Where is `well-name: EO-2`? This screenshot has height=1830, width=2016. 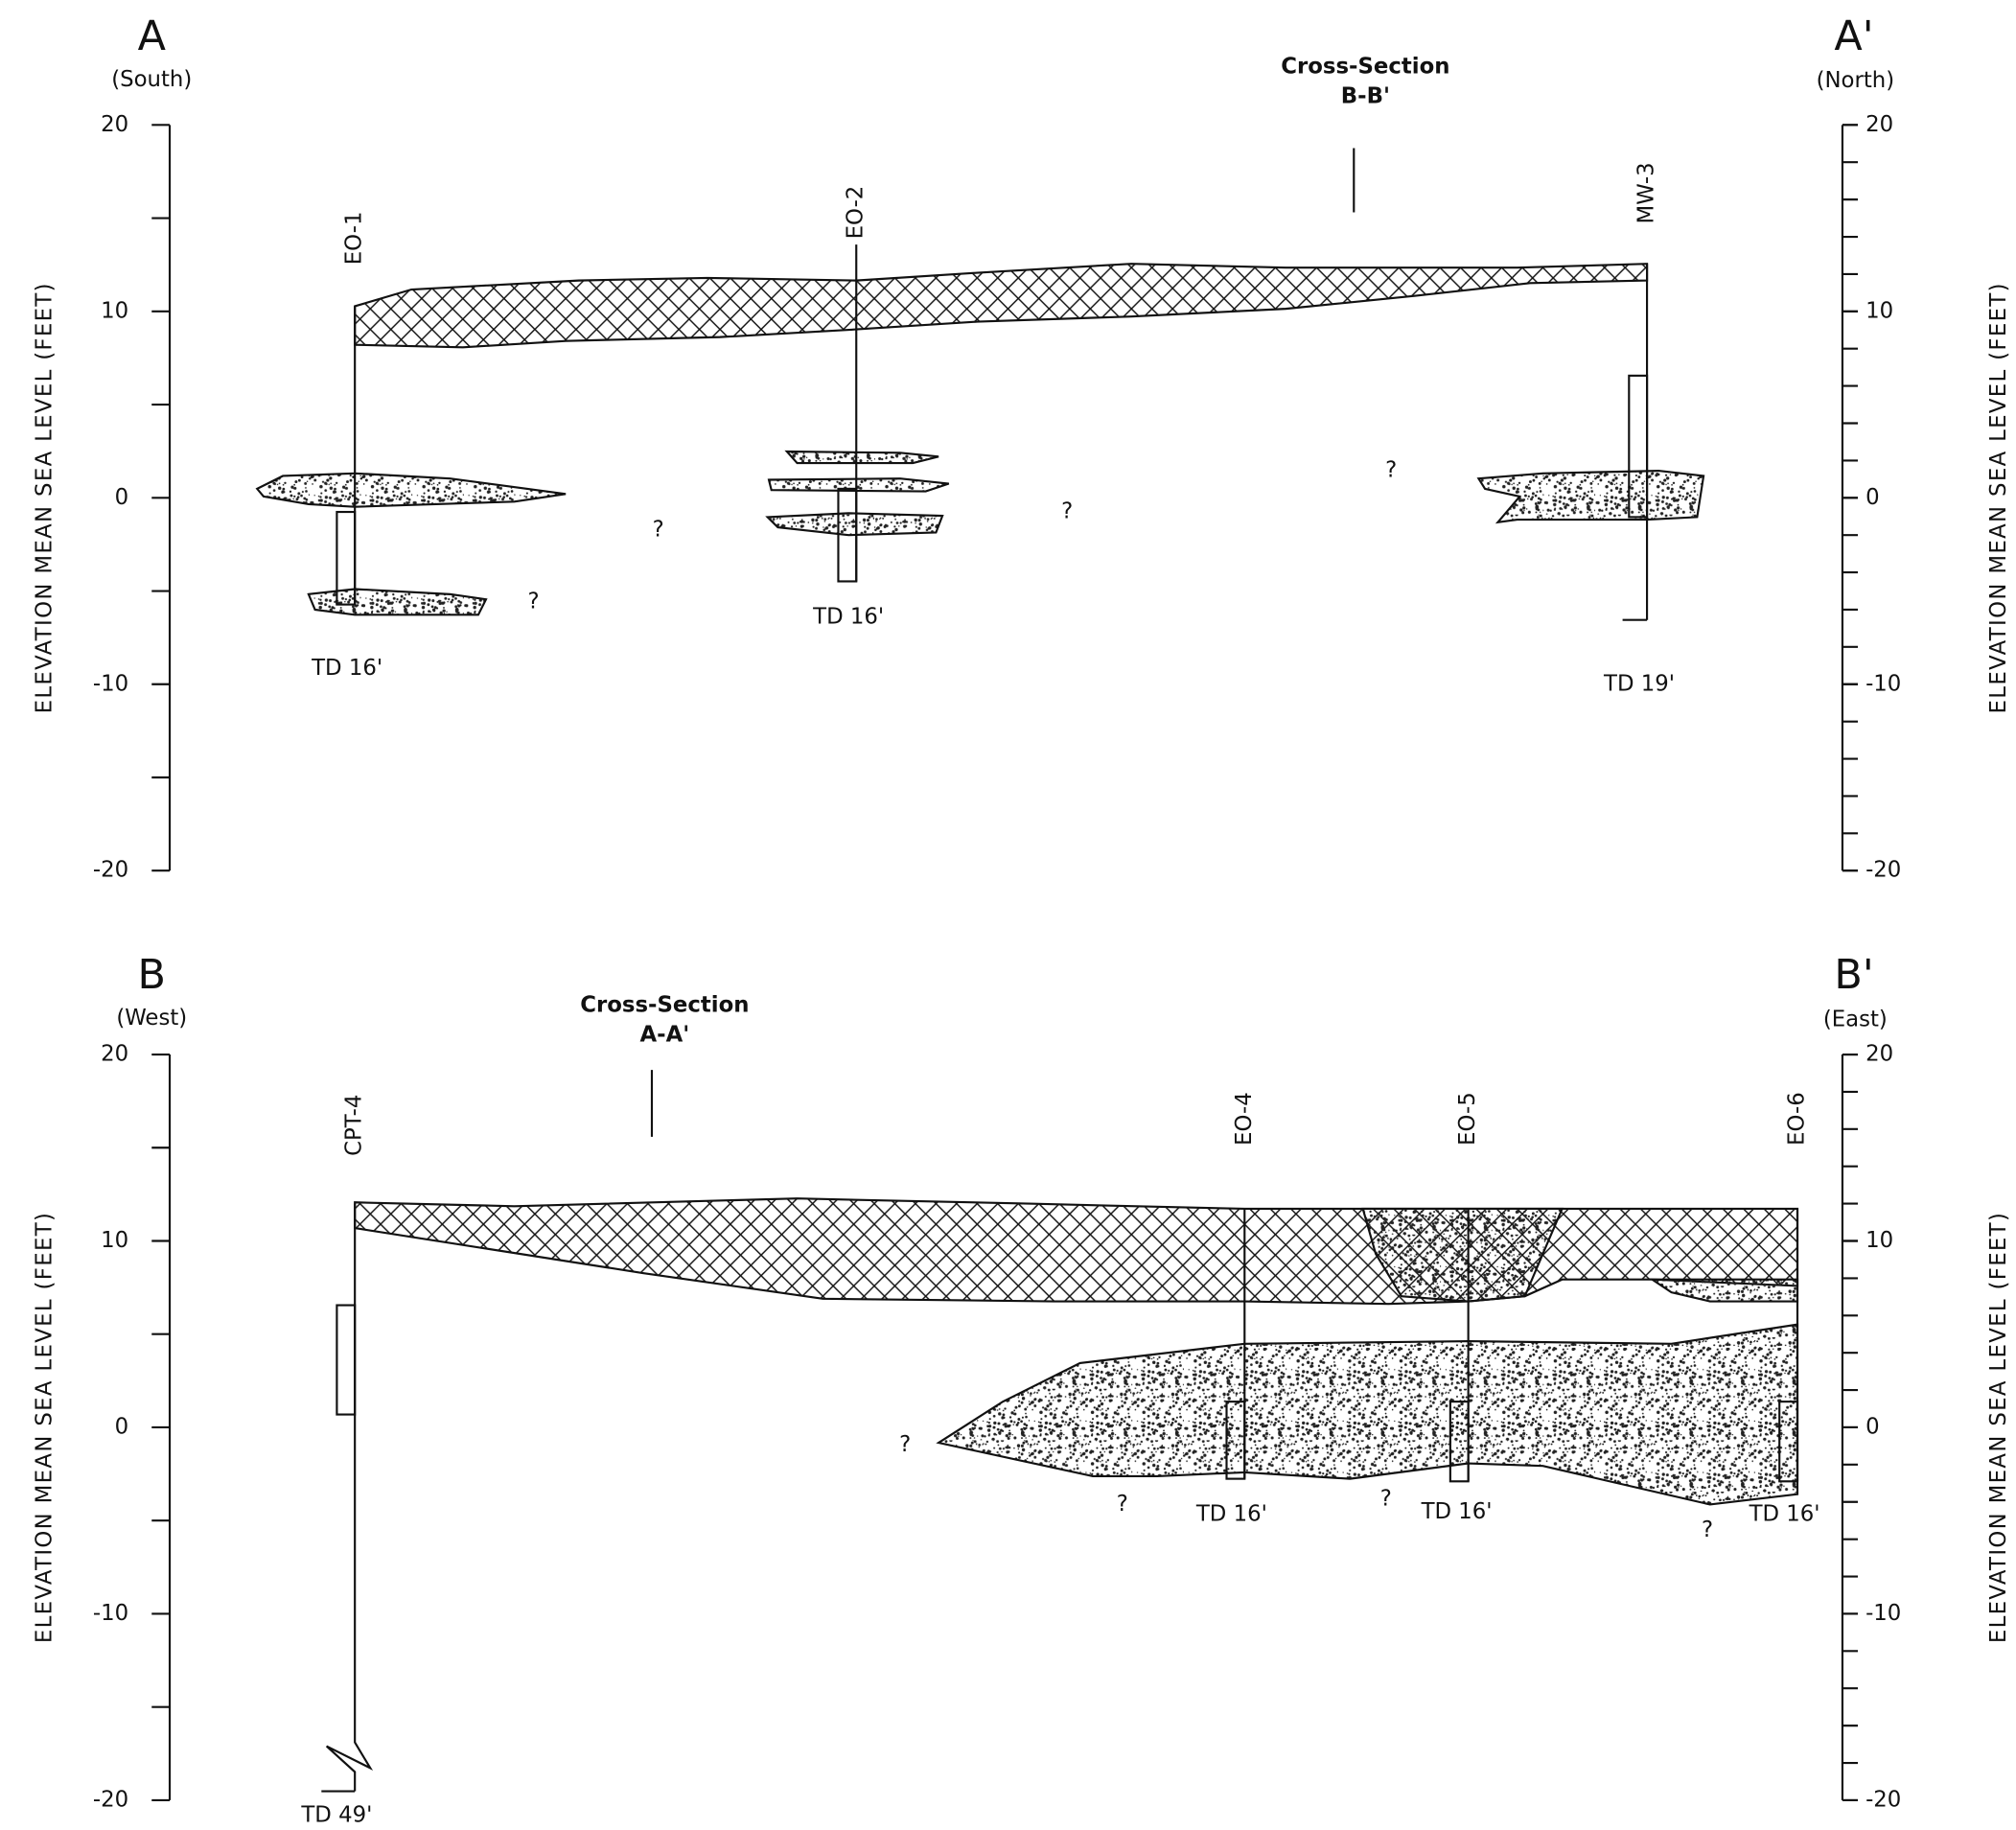
well-name: EO-2 is located at coordinates (856, 213).